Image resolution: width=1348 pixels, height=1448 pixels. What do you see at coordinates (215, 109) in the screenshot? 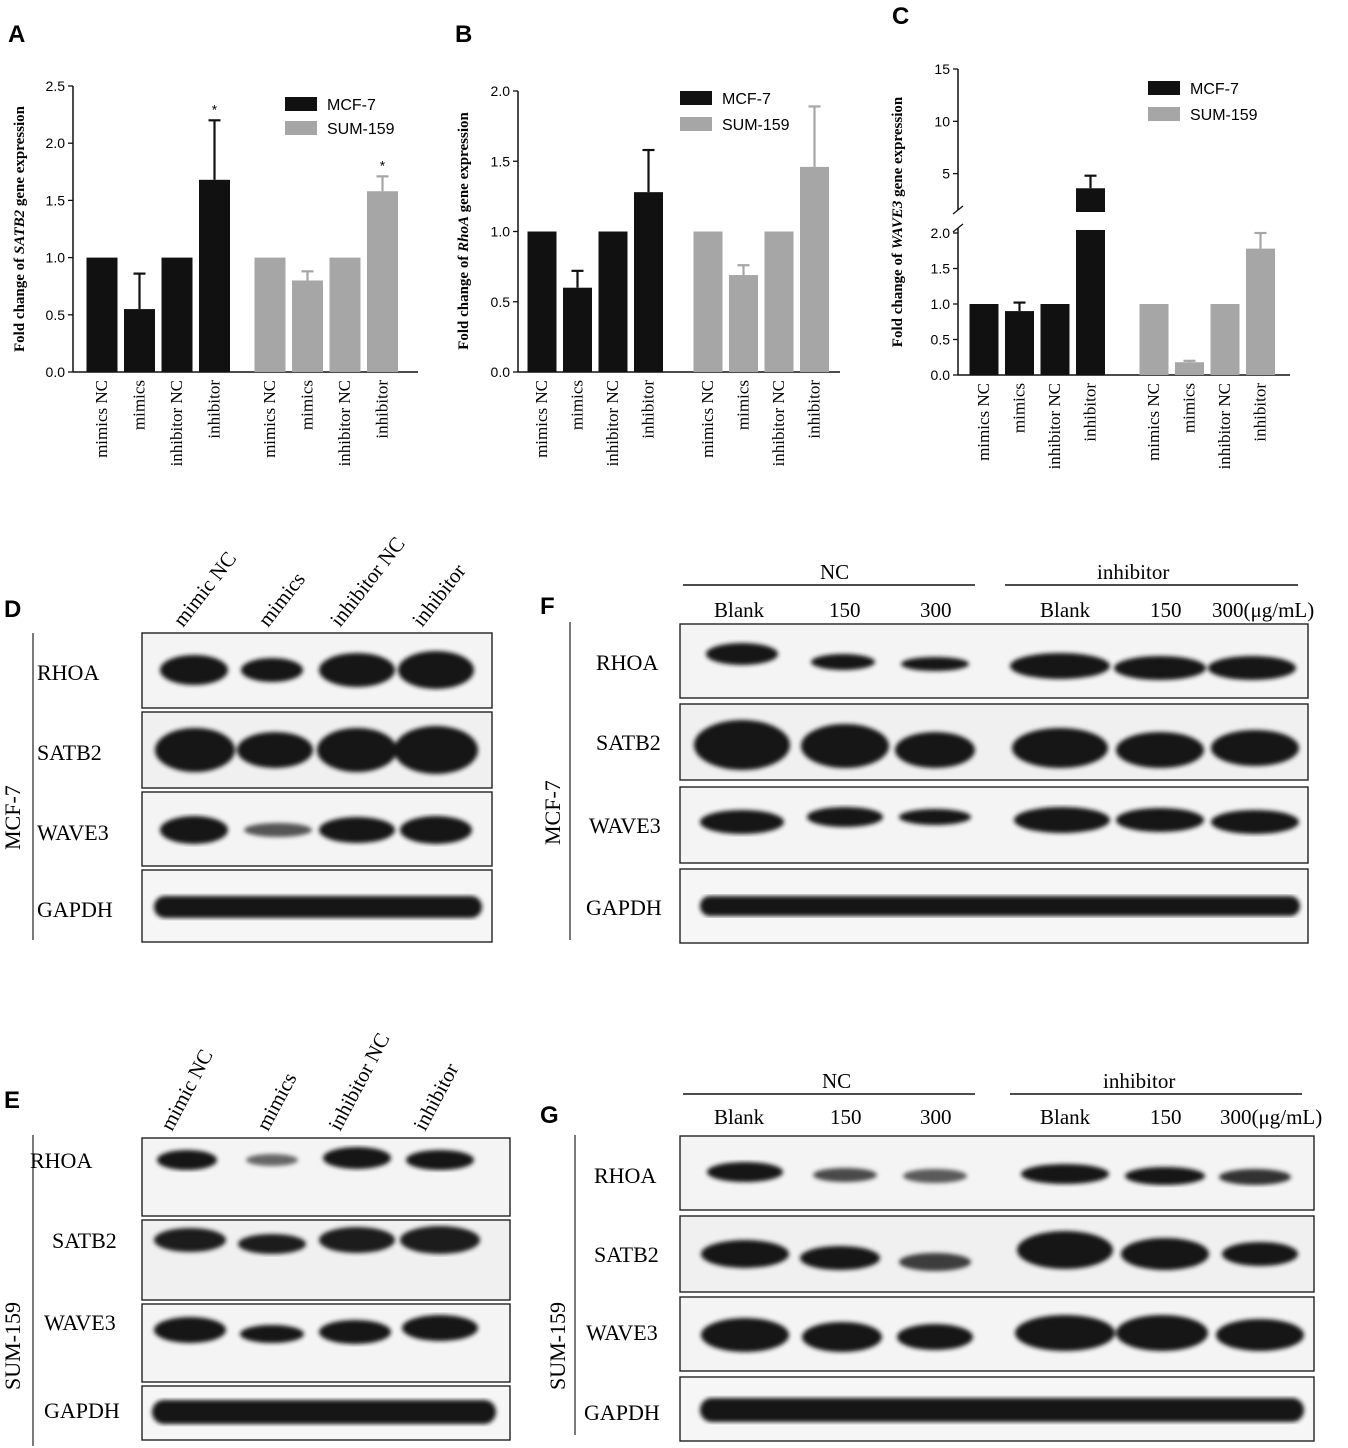
I see `significance-mark: *` at bounding box center [215, 109].